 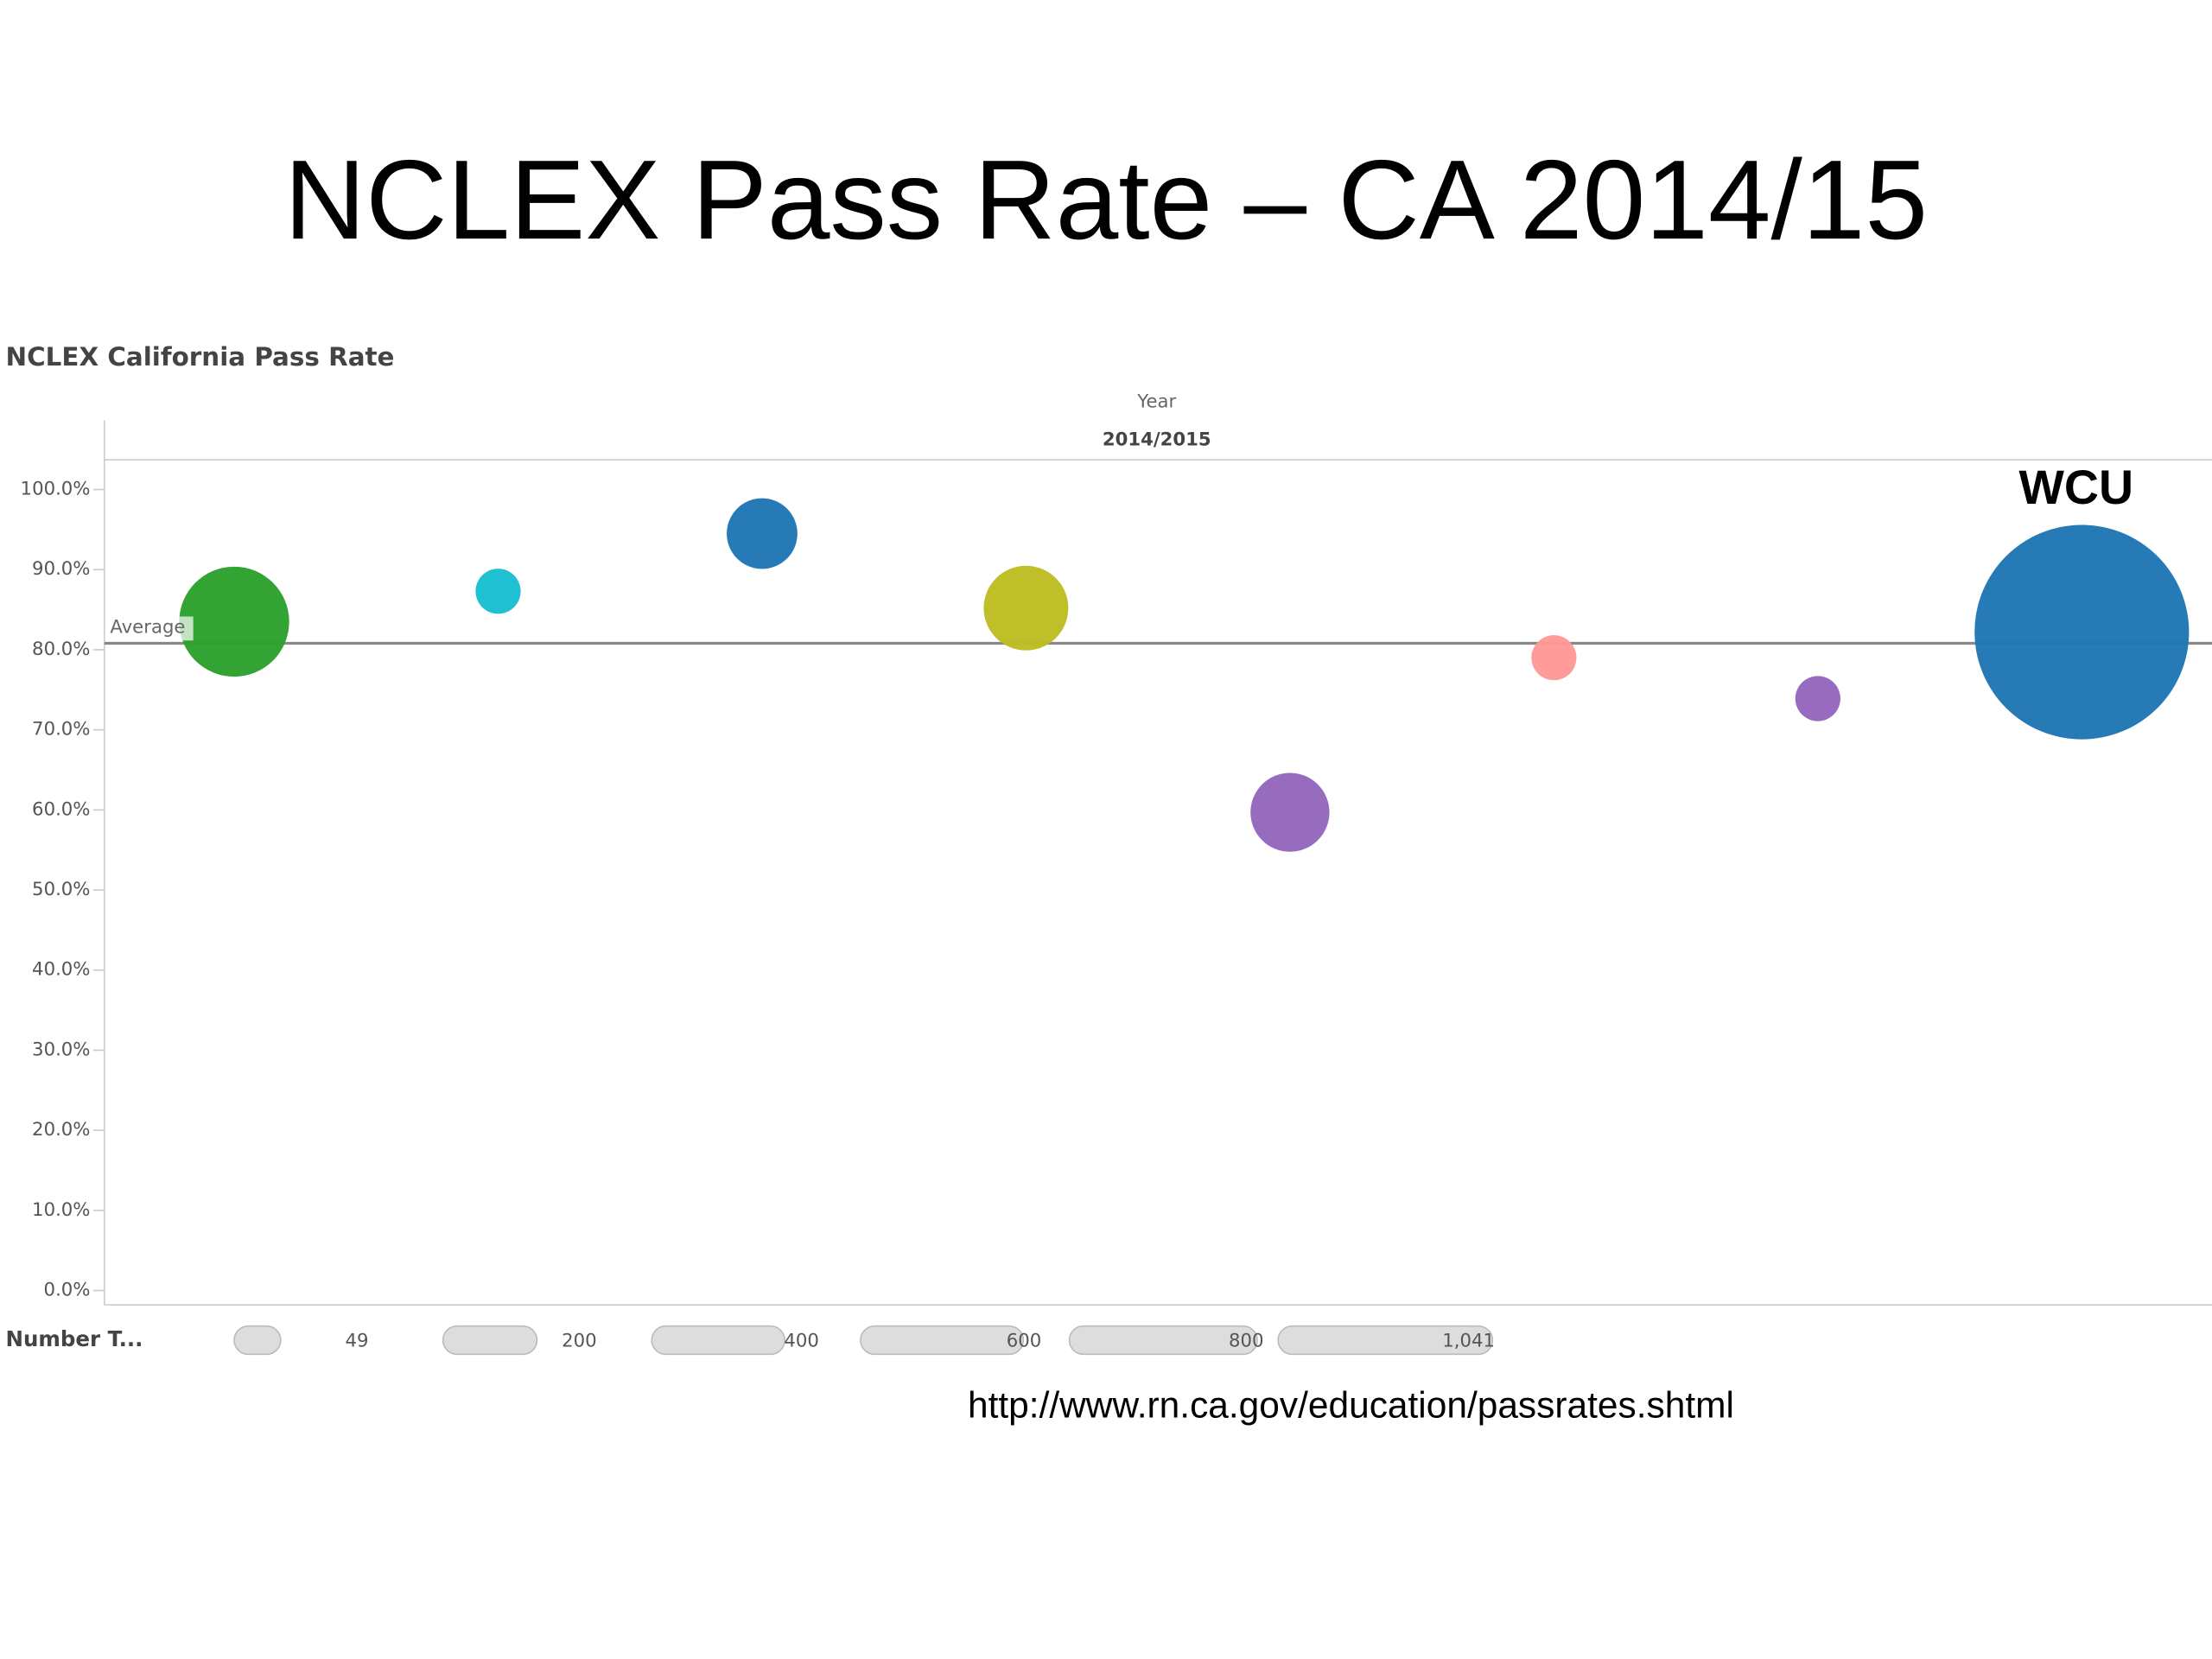 What do you see at coordinates (801, 1341) in the screenshot?
I see `size-legend-label: 400` at bounding box center [801, 1341].